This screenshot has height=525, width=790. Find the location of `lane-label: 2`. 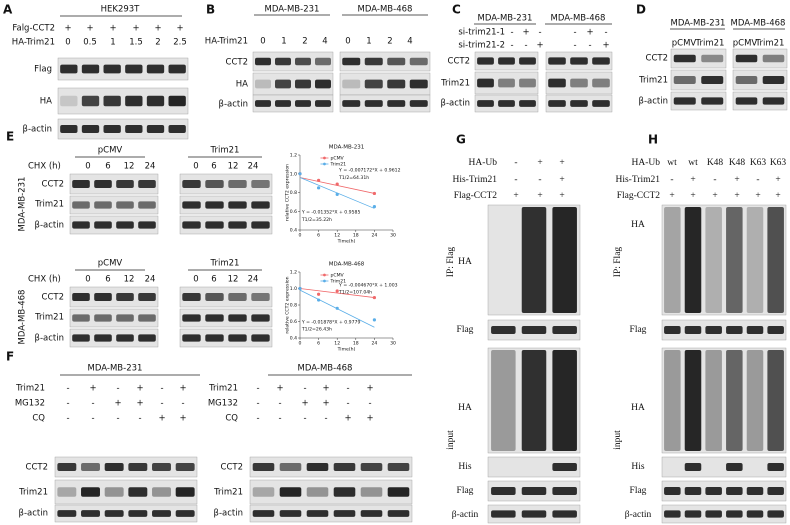

lane-label: 2 is located at coordinates (389, 42).